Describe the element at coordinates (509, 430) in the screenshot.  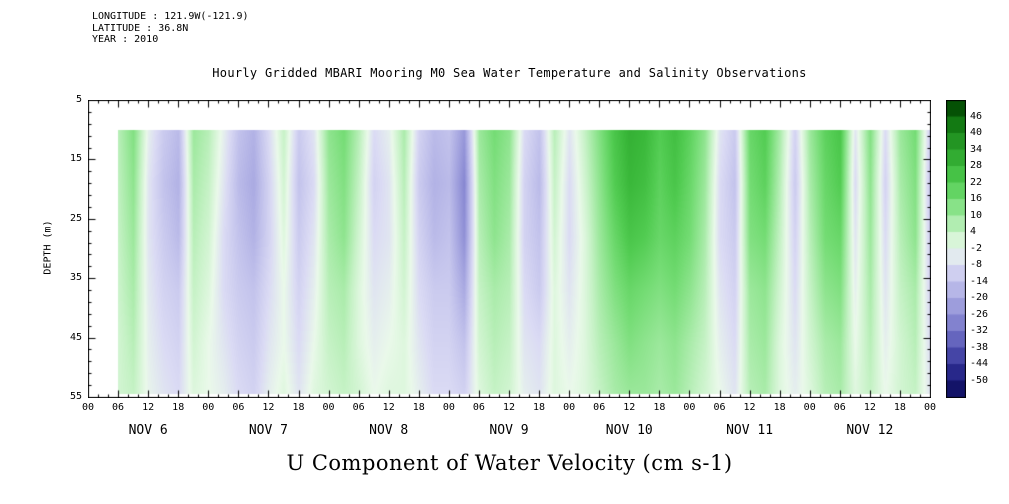
I see `x-date-label: NOV 9` at that location.